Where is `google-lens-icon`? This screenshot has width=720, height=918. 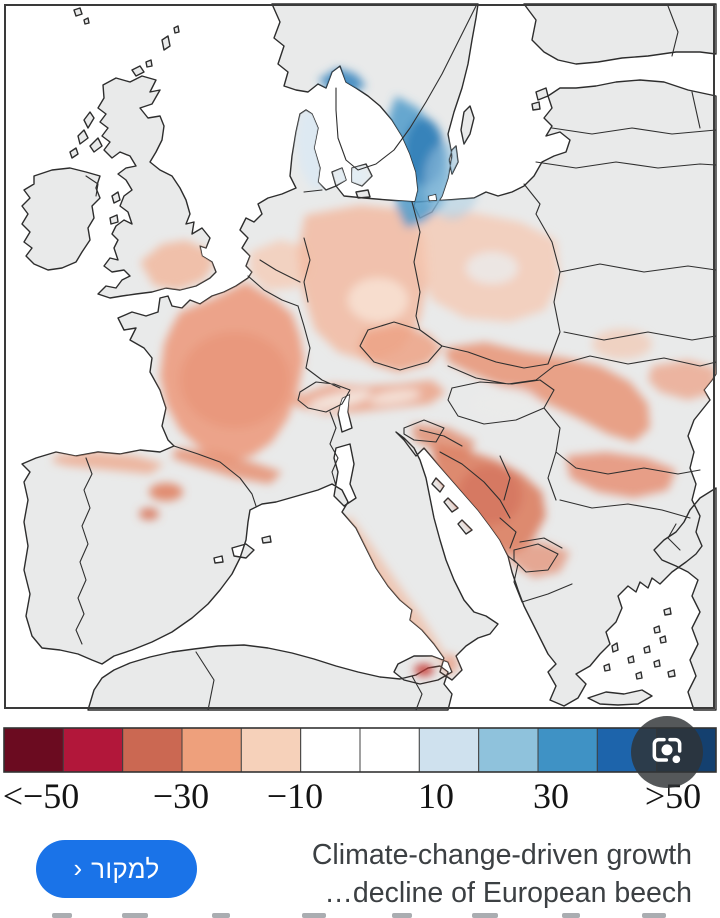 google-lens-icon is located at coordinates (667, 750).